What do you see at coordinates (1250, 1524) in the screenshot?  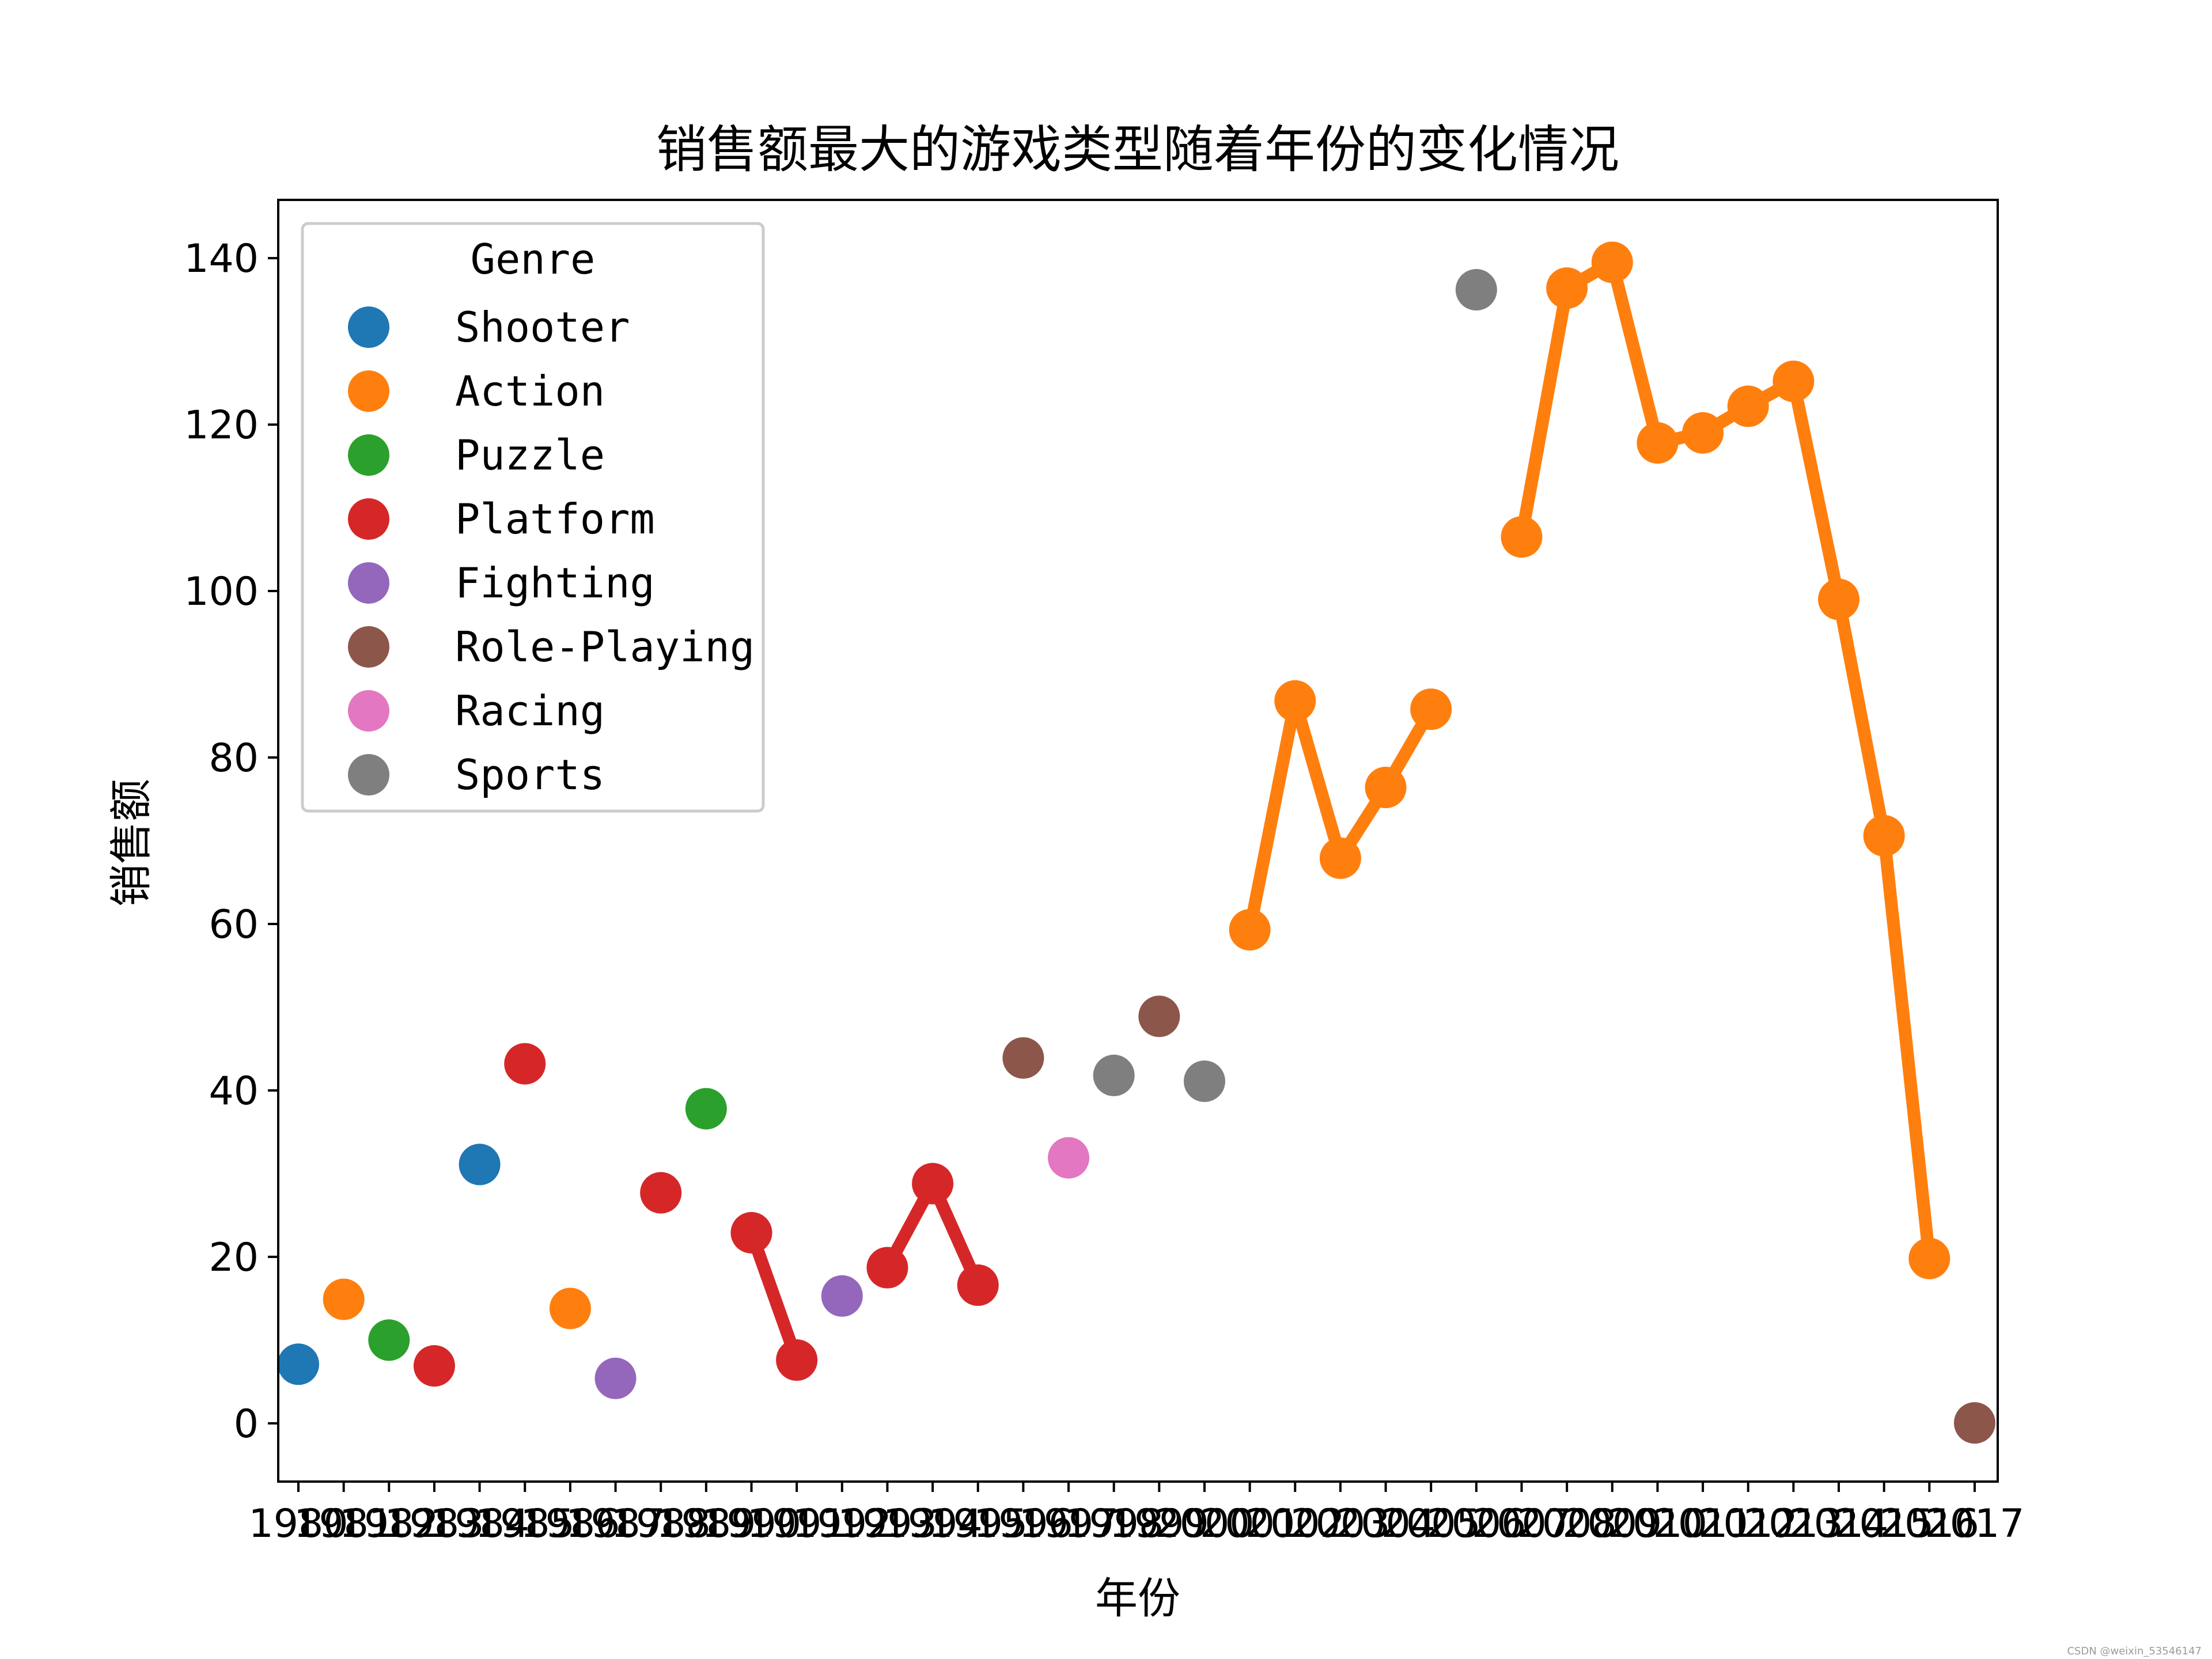 I see `x-tick-label-2001: 2001` at bounding box center [1250, 1524].